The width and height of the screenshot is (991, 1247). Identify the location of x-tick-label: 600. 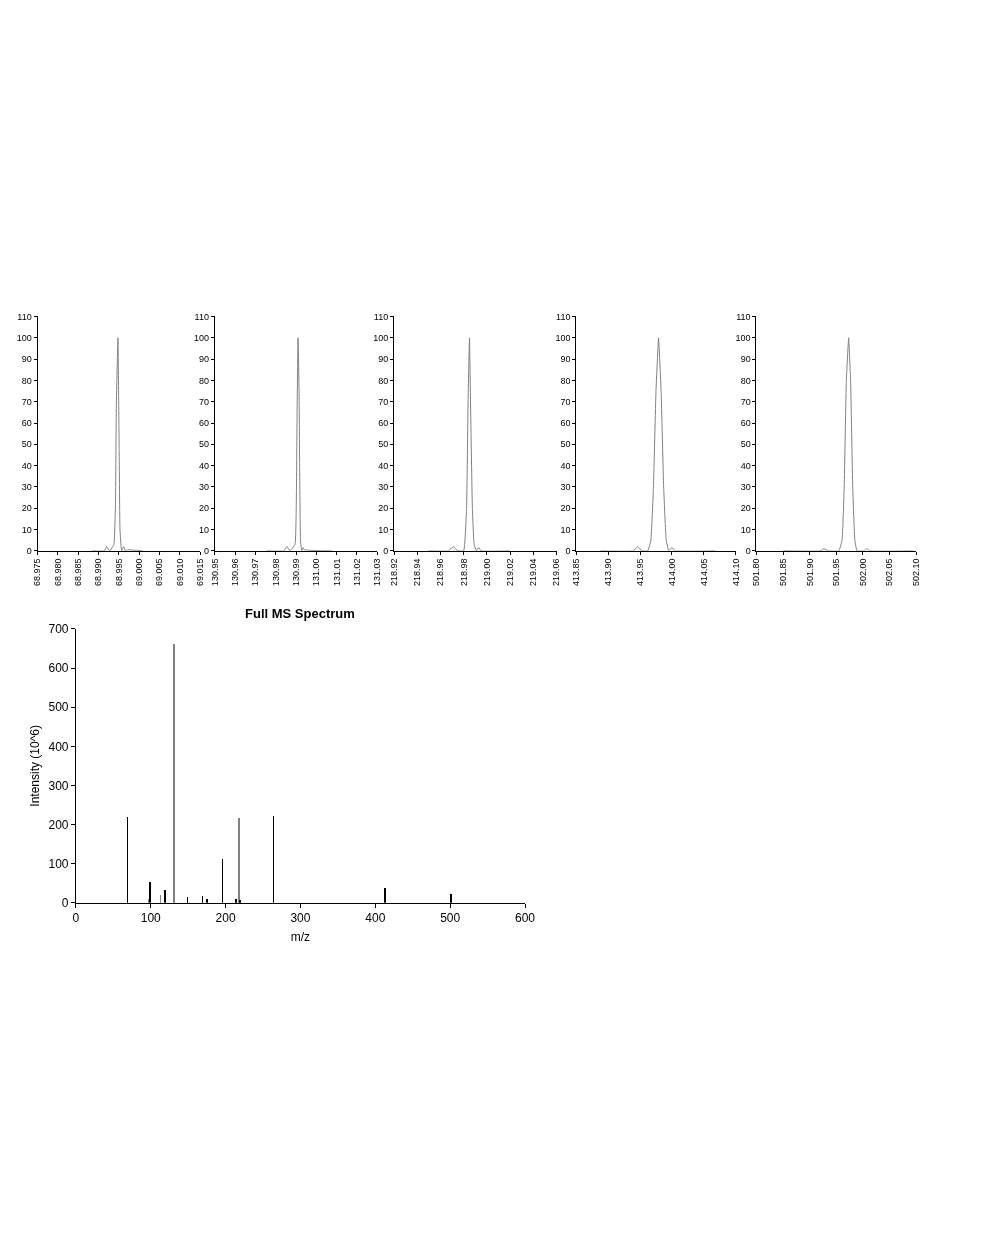
(525, 918).